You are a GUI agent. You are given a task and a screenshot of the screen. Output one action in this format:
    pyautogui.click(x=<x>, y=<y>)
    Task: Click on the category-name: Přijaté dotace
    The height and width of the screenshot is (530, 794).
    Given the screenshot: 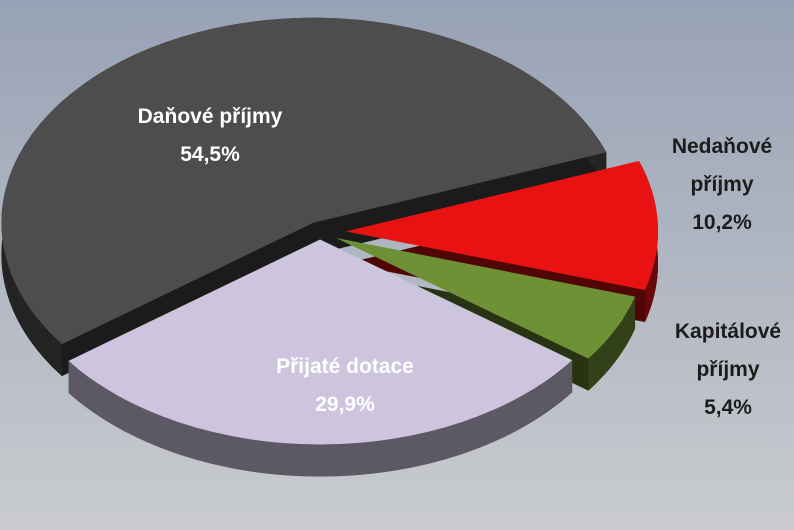 What is the action you would take?
    pyautogui.click(x=345, y=366)
    